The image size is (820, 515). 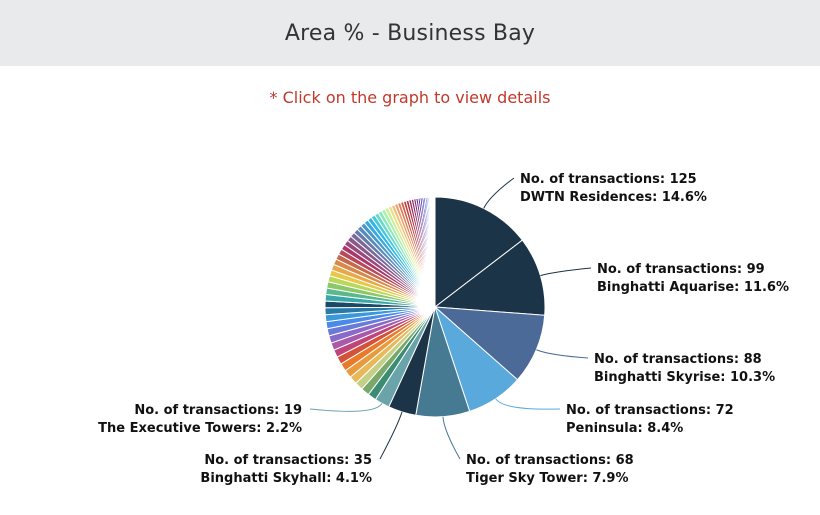 I want to click on chart-title: Area % - Business Bay, so click(x=410, y=33).